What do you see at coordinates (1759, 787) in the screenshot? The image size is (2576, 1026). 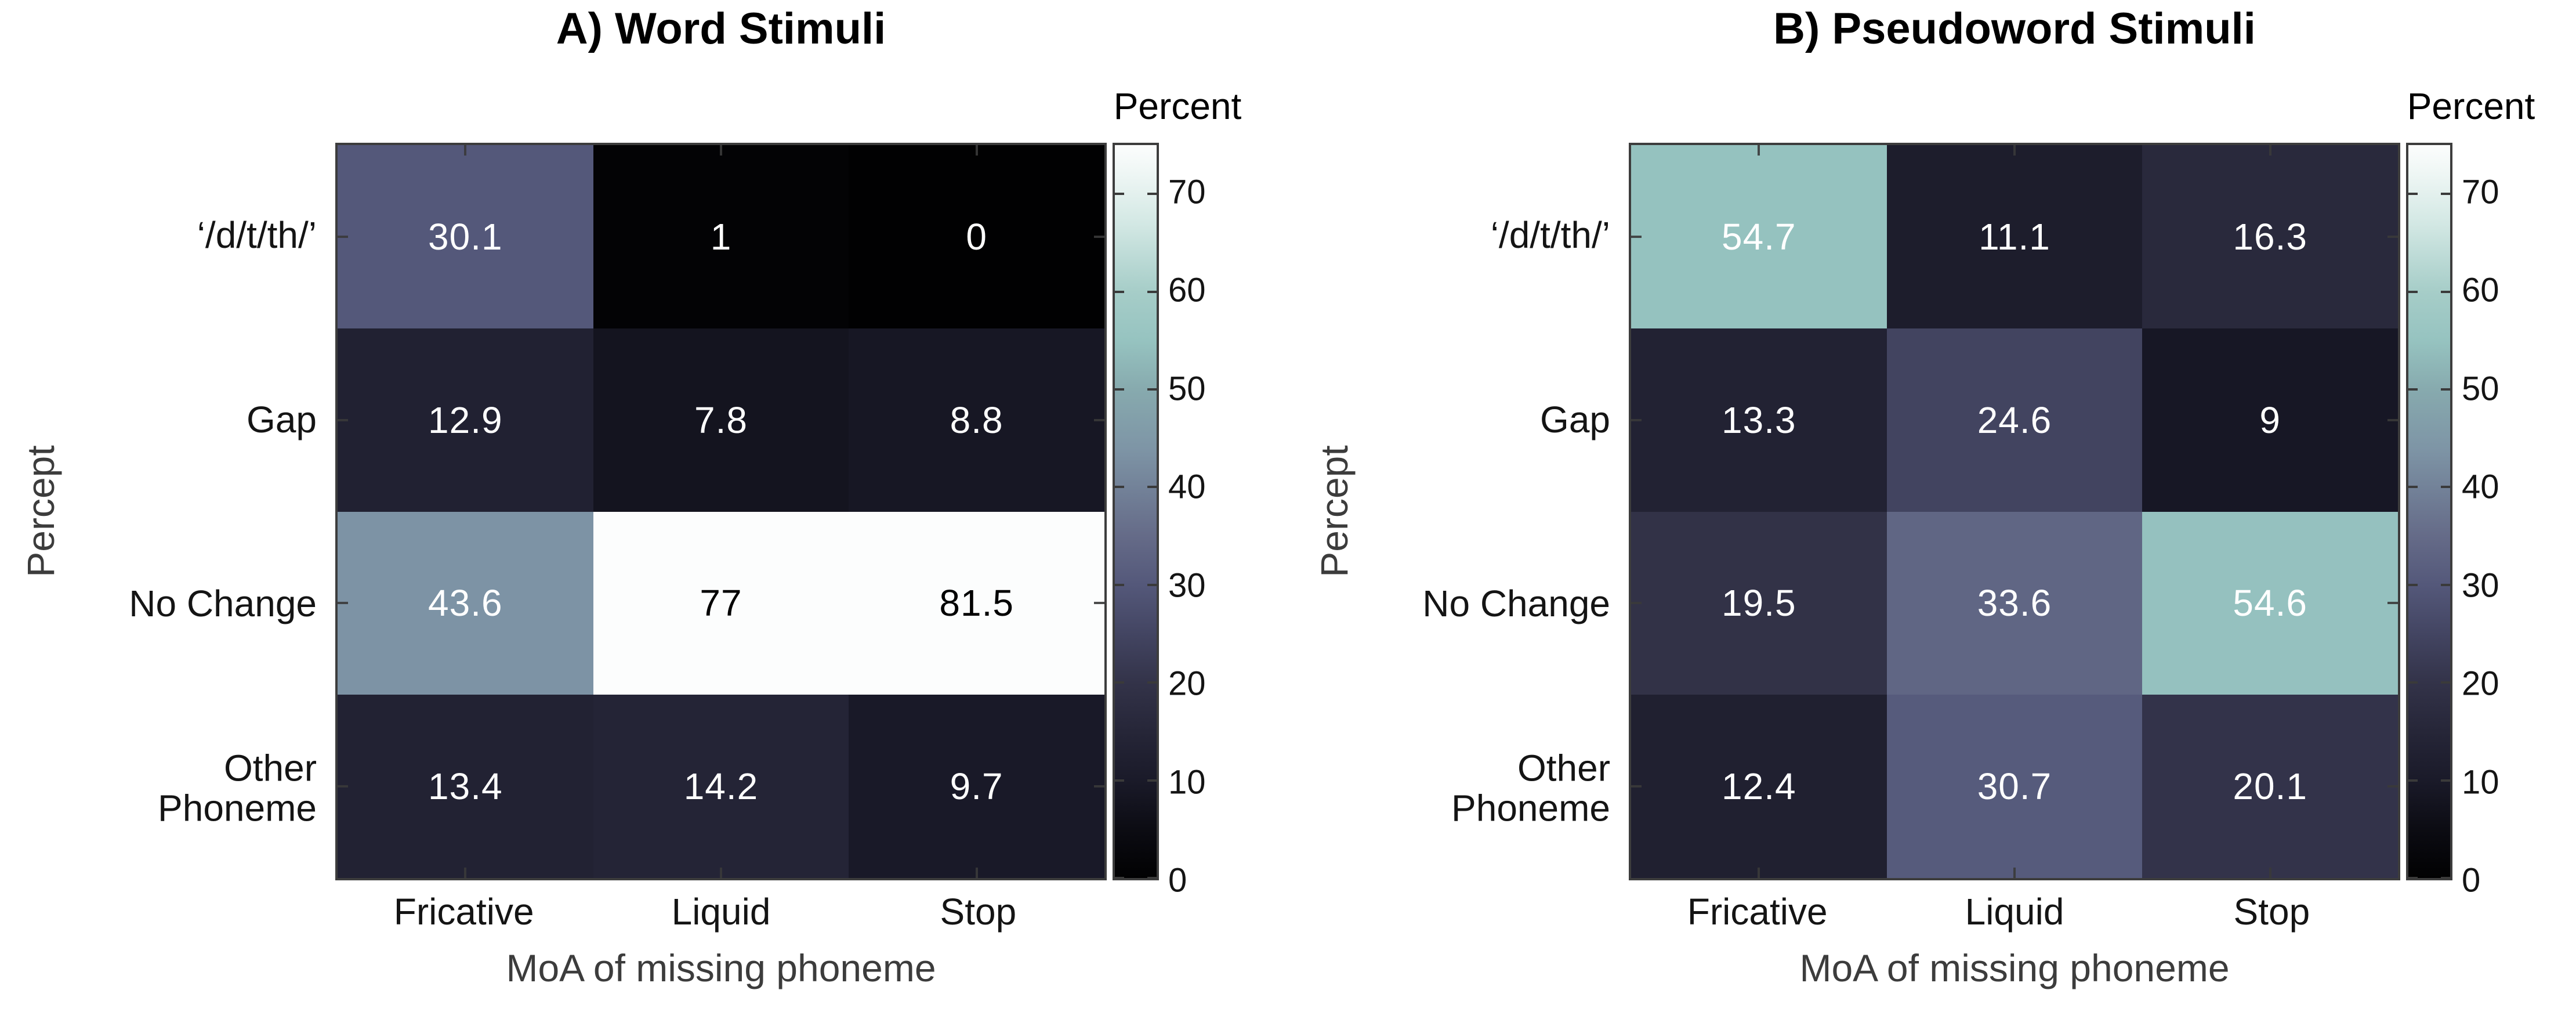 I see `heatmap-cell: 12.4` at bounding box center [1759, 787].